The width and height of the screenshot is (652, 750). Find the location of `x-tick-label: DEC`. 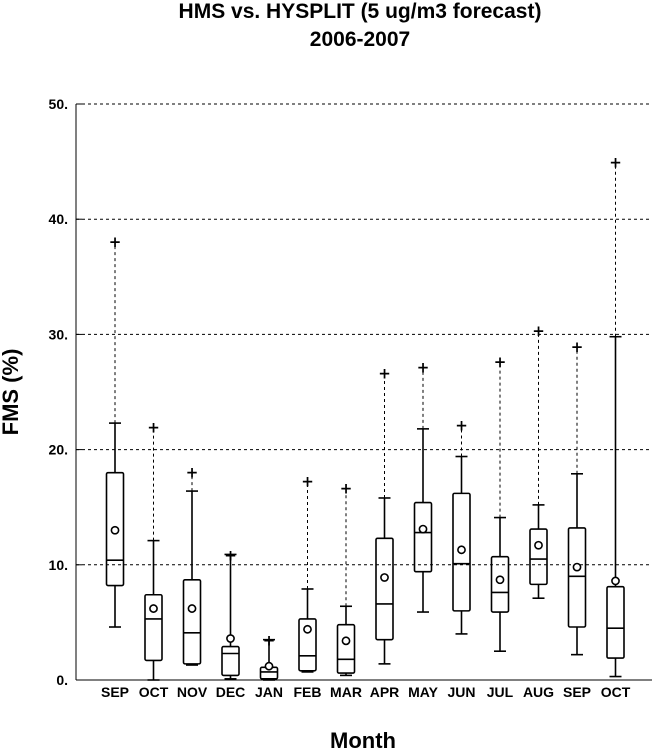

x-tick-label: DEC is located at coordinates (231, 692).